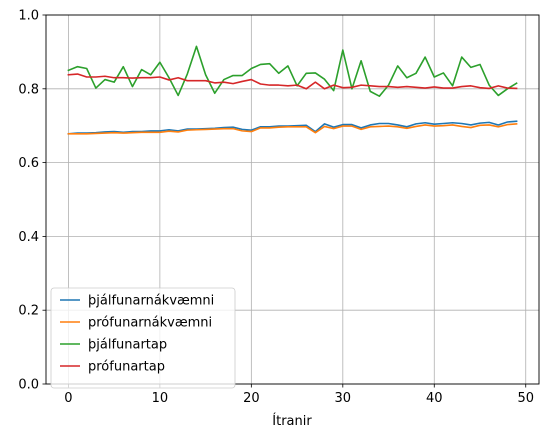  Describe the element at coordinates (68, 398) in the screenshot. I see `x-tick-label: 0` at that location.